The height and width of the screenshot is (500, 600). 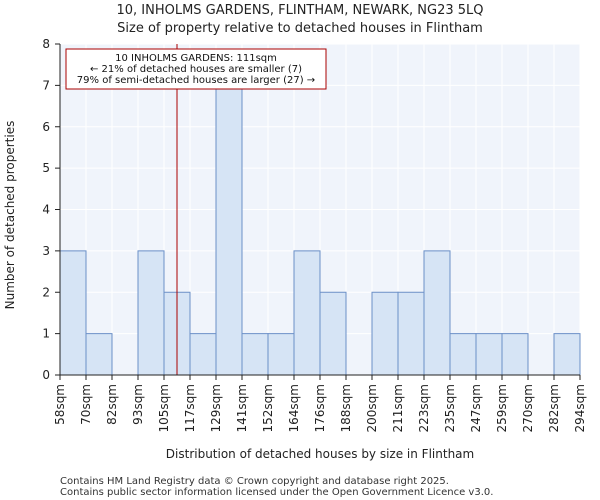 What do you see at coordinates (398, 408) in the screenshot?
I see `x-tick-label-211sqm: 211sqm` at bounding box center [398, 408].